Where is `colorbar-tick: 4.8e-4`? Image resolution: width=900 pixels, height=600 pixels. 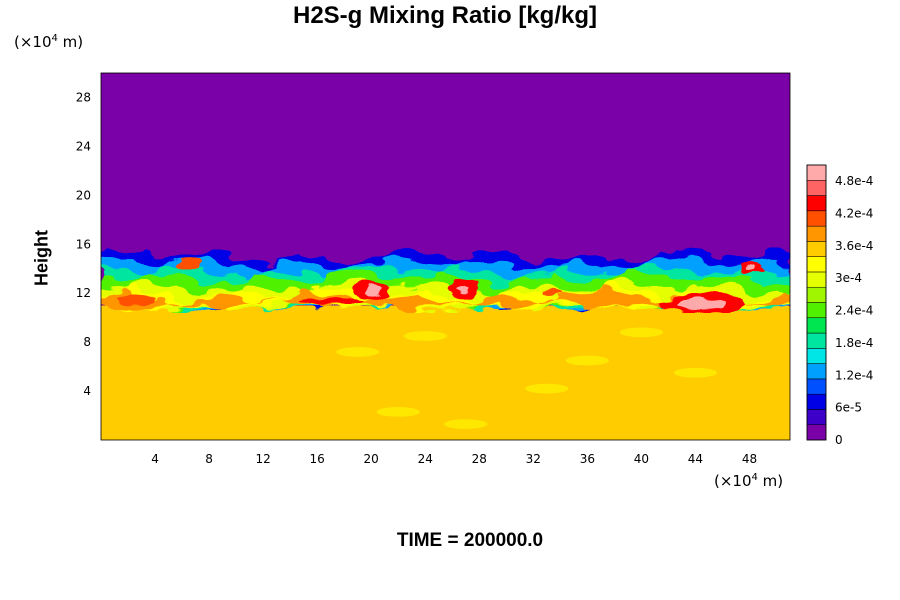 colorbar-tick: 4.8e-4 is located at coordinates (854, 181).